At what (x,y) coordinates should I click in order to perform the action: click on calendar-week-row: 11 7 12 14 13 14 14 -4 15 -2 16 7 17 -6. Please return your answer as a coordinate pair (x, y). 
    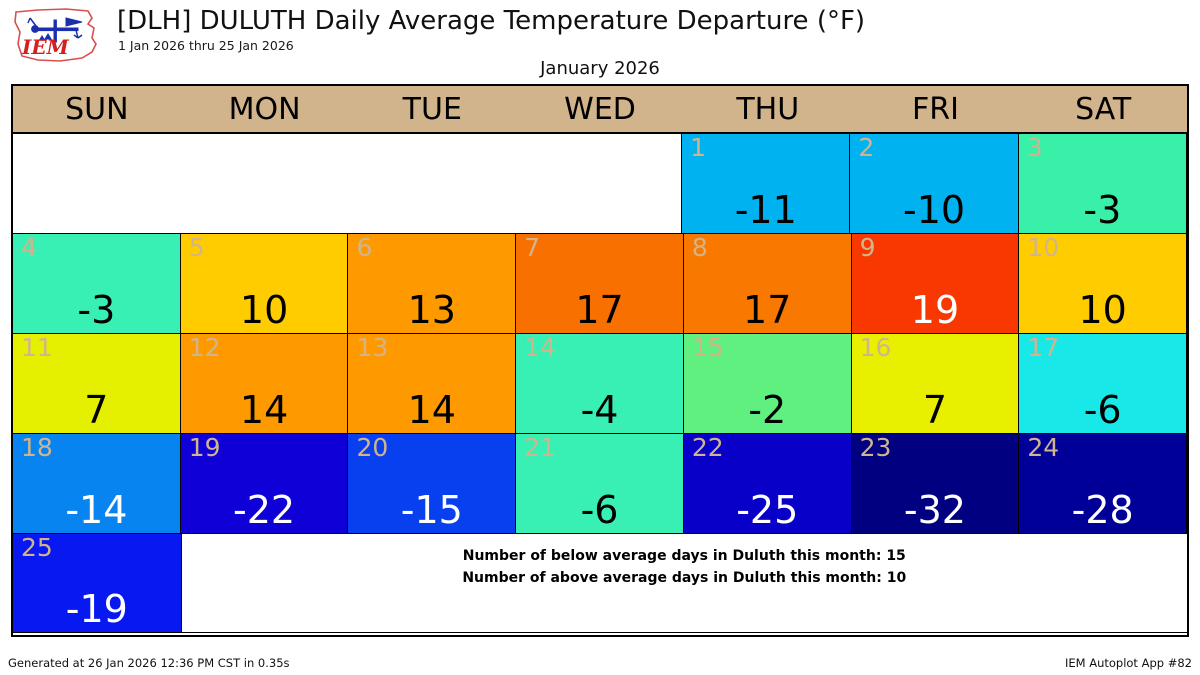
    Looking at the image, I should click on (600, 383).